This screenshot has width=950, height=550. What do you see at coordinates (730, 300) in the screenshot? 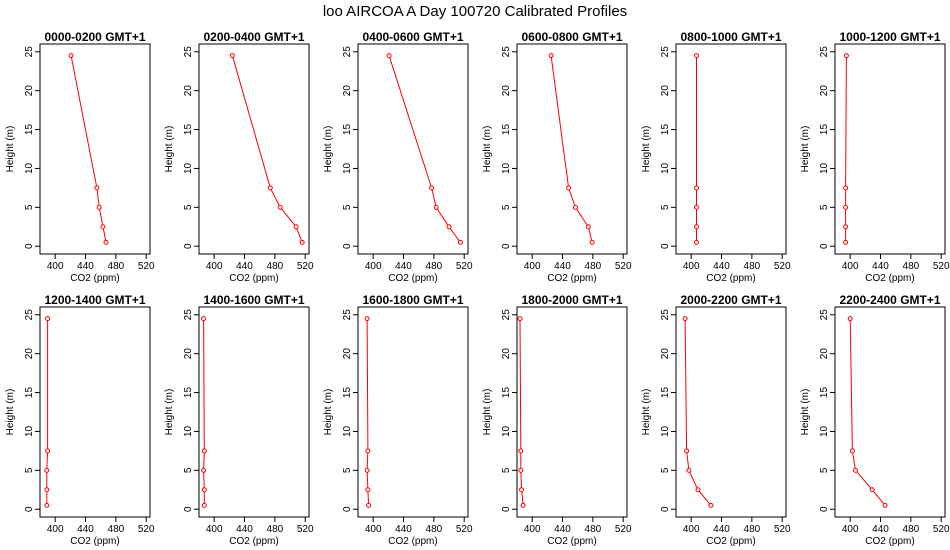
I see `panel-title: 2000-2200 GMT+1` at bounding box center [730, 300].